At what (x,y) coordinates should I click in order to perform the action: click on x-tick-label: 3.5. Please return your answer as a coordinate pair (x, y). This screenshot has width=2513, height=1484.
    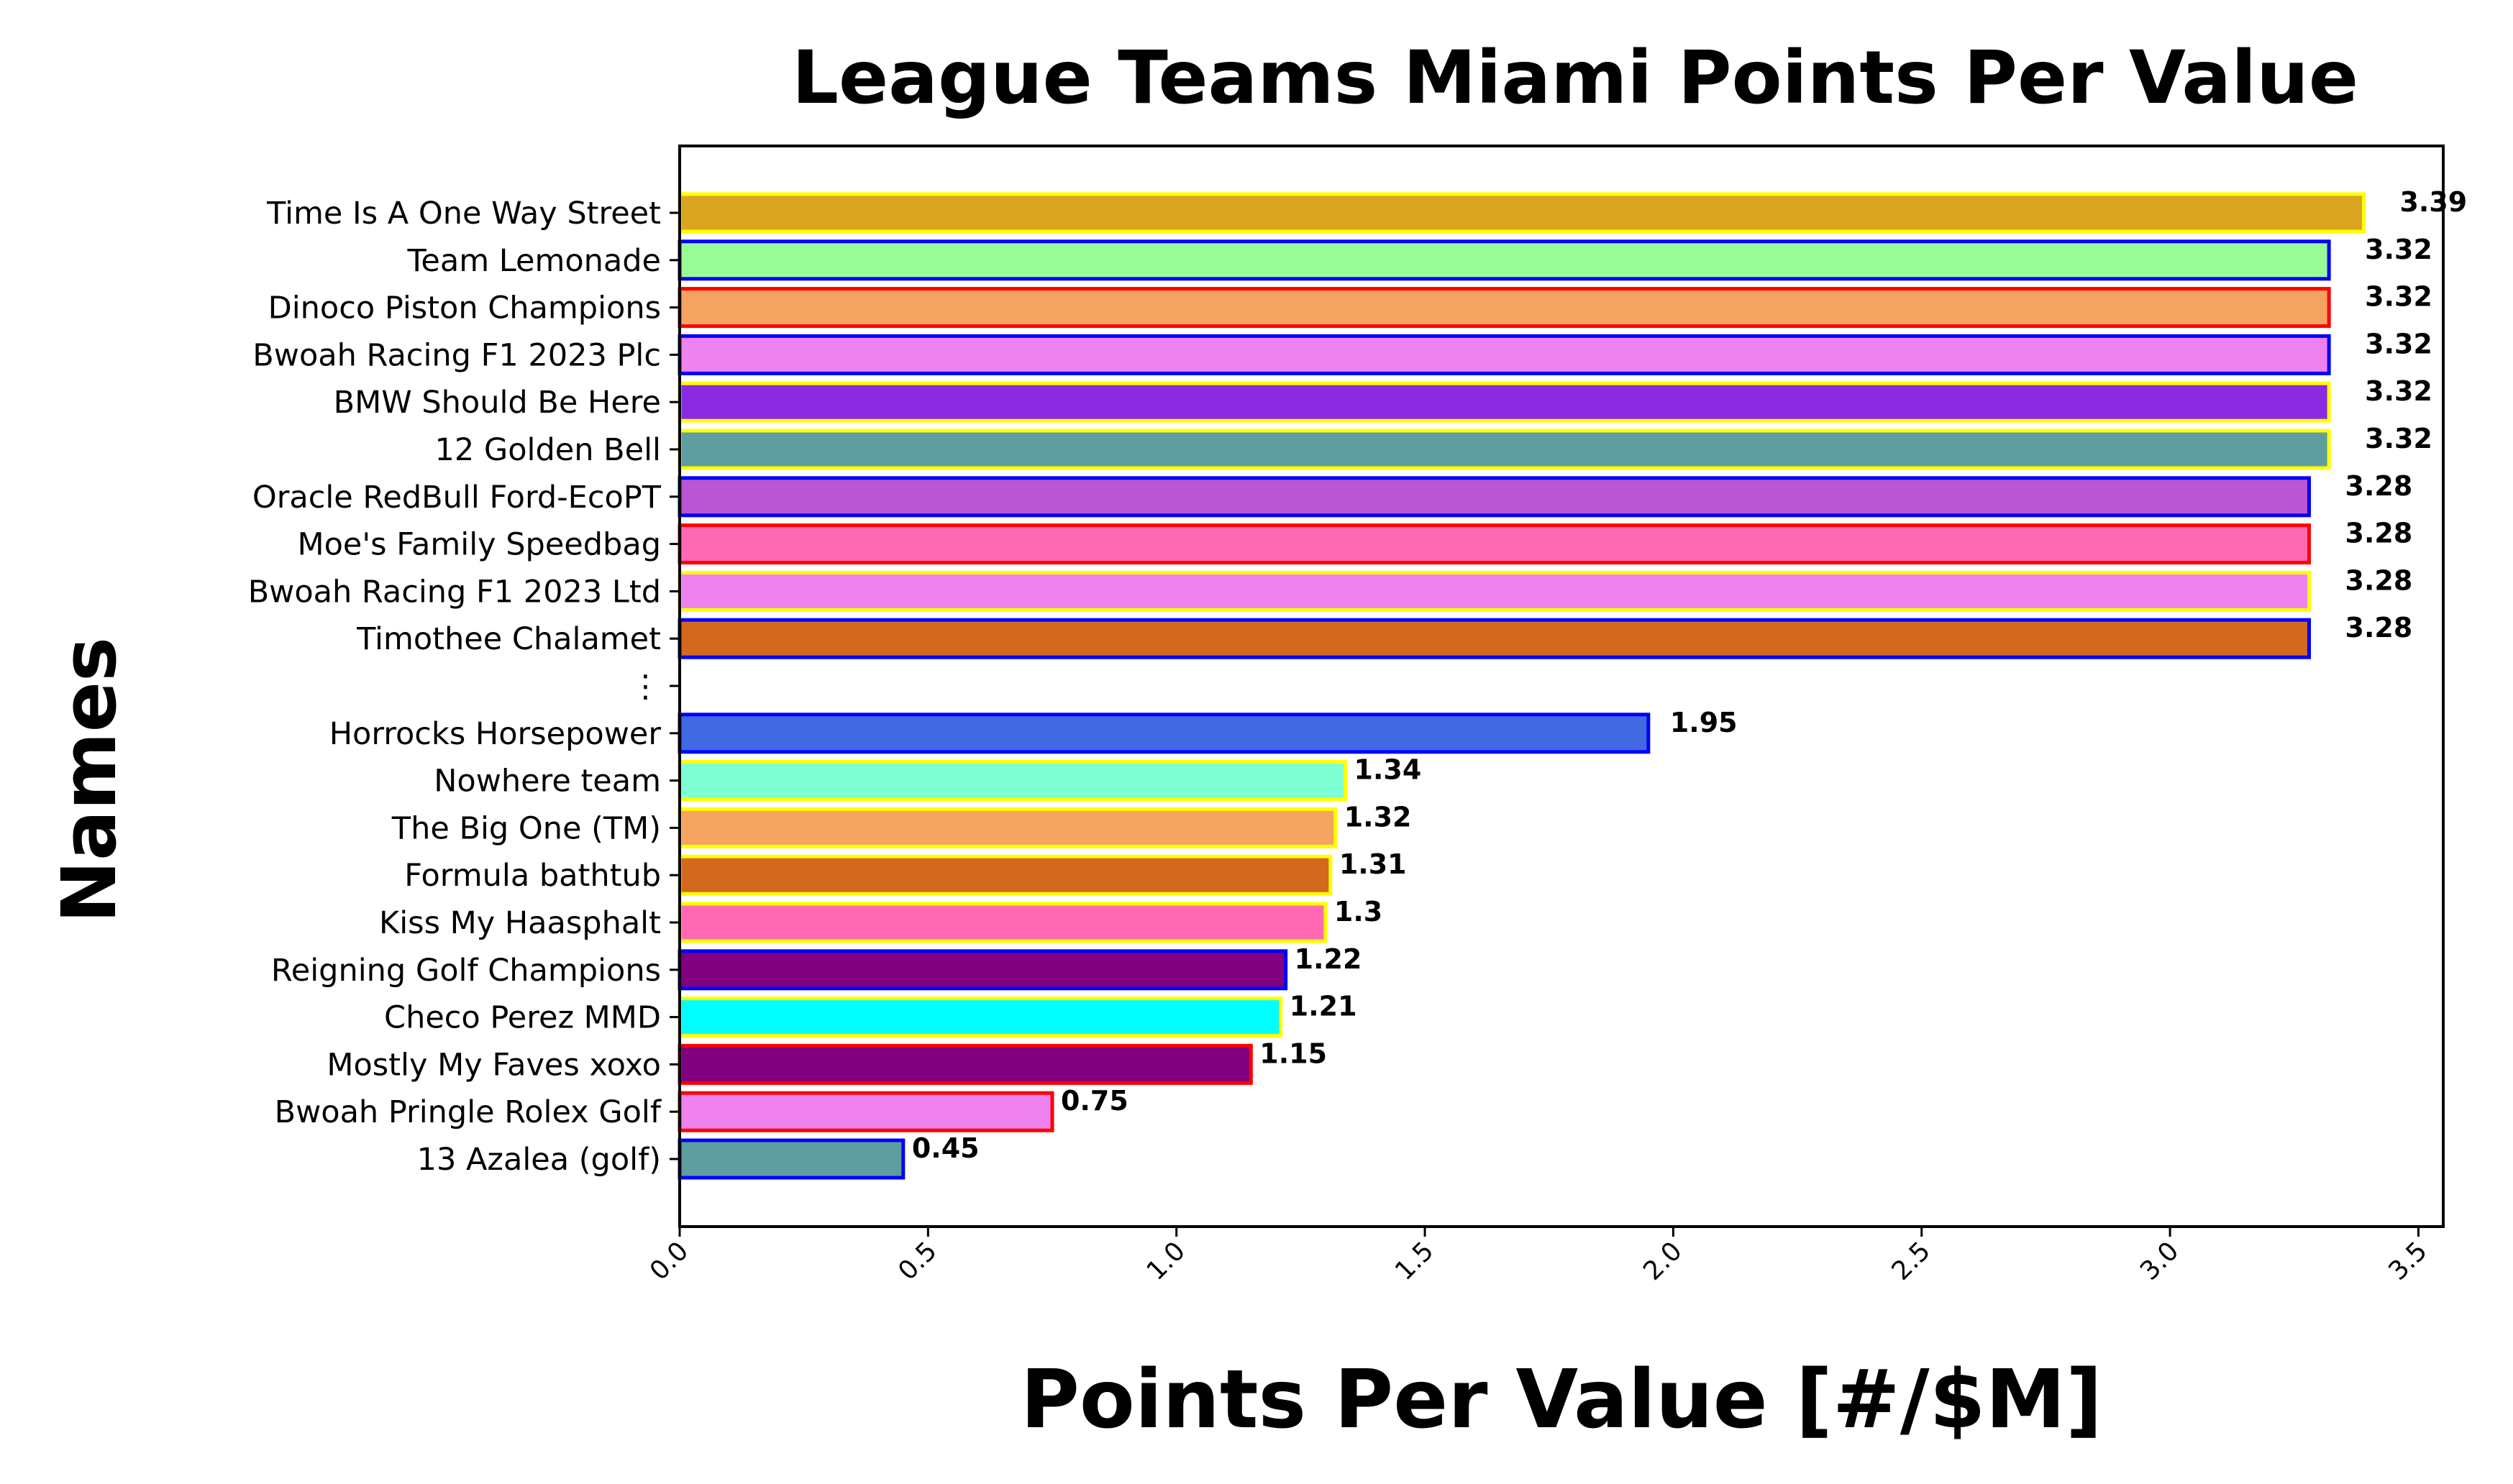
    Looking at the image, I should click on (2407, 1261).